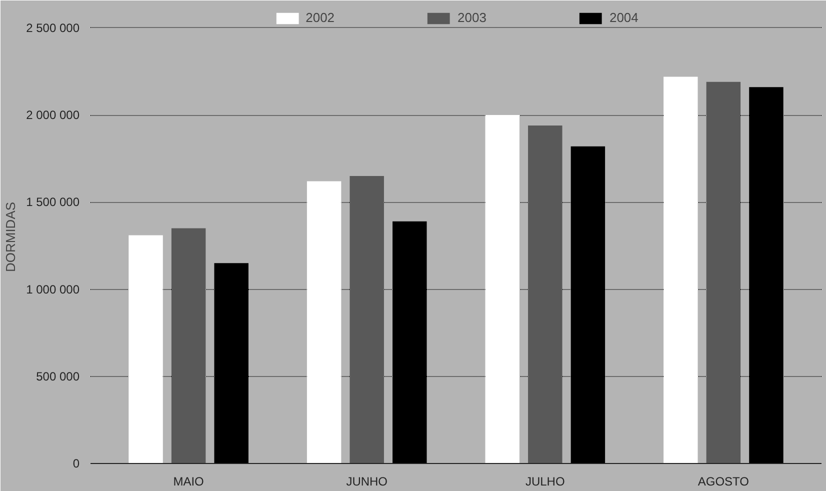 The width and height of the screenshot is (826, 491). I want to click on y-tick-label: 2 000 000, so click(53, 115).